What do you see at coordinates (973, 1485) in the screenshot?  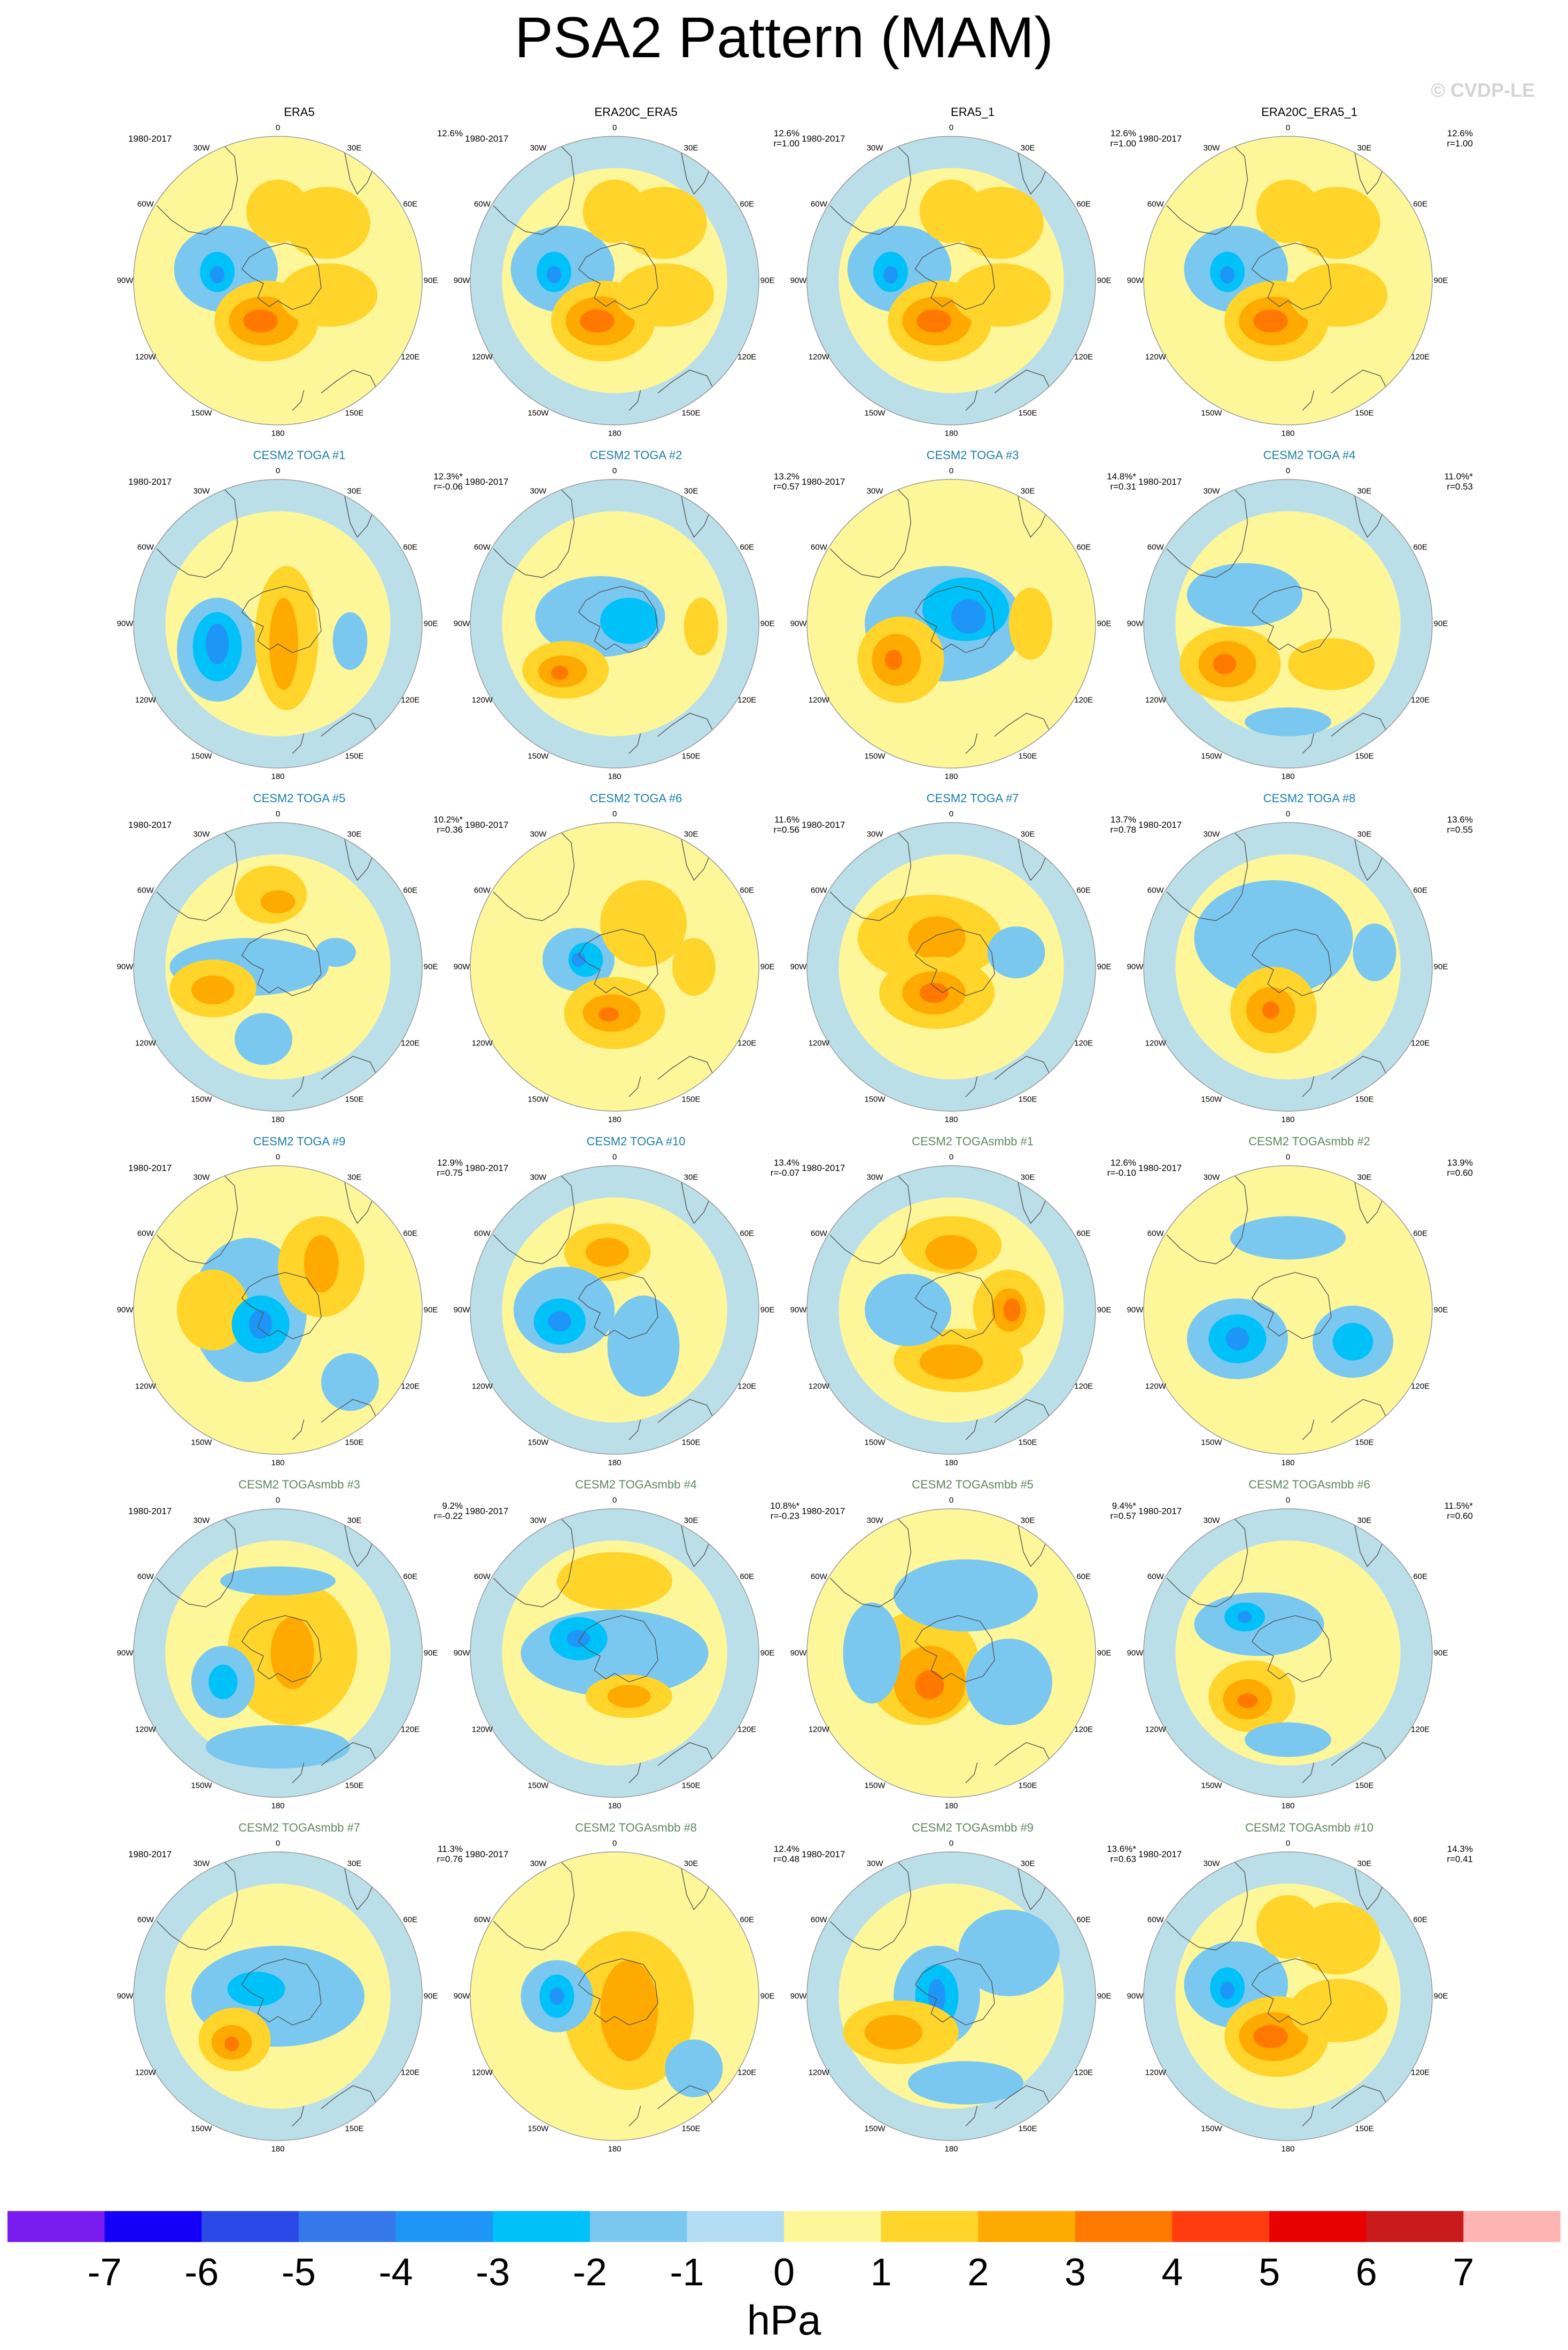 I see `panel-title: CESM2 TOGAsmbb #5` at bounding box center [973, 1485].